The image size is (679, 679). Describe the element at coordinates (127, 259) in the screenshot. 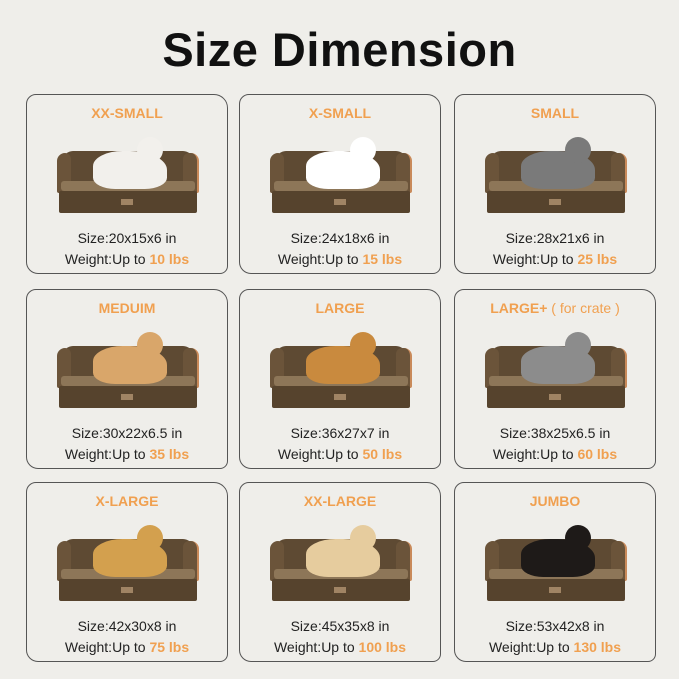

I see `weight-limit: Weight:Up to 10 lbs` at that location.